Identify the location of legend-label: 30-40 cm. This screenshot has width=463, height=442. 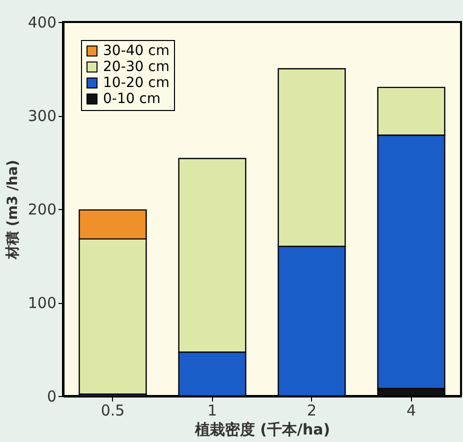
(136, 51).